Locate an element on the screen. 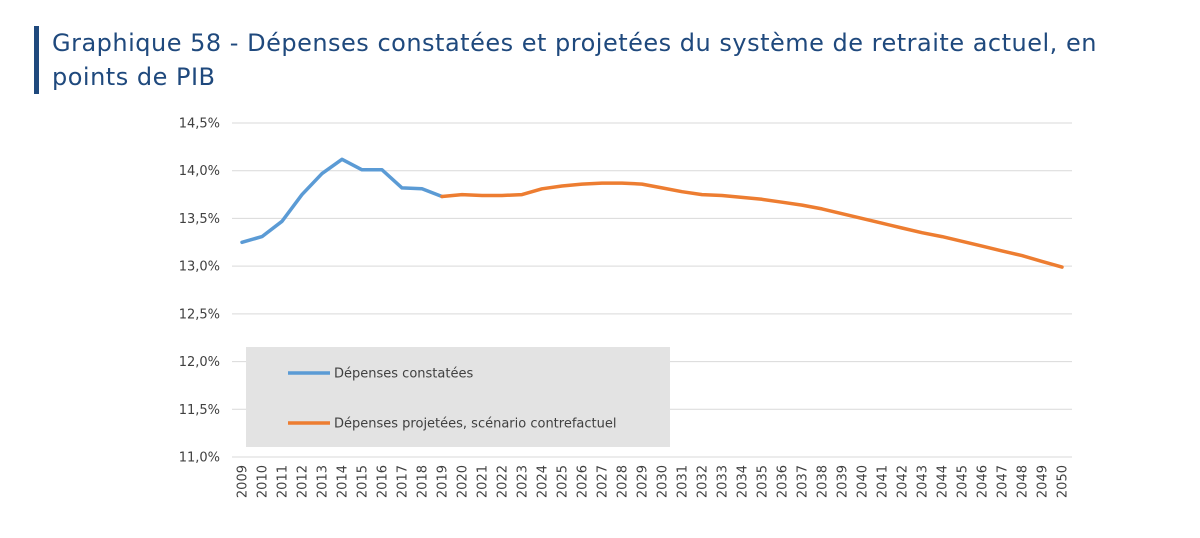 This screenshot has height=538, width=1200. x-tick-label: 2025 is located at coordinates (563, 481).